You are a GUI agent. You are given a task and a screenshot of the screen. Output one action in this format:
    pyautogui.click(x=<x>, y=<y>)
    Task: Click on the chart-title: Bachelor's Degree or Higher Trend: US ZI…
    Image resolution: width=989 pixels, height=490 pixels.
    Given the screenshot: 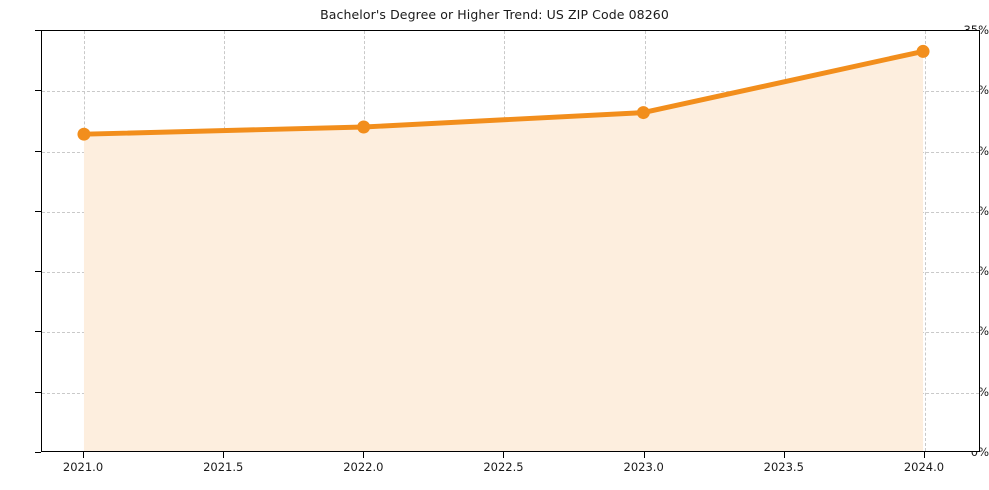 What is the action you would take?
    pyautogui.click(x=494, y=14)
    